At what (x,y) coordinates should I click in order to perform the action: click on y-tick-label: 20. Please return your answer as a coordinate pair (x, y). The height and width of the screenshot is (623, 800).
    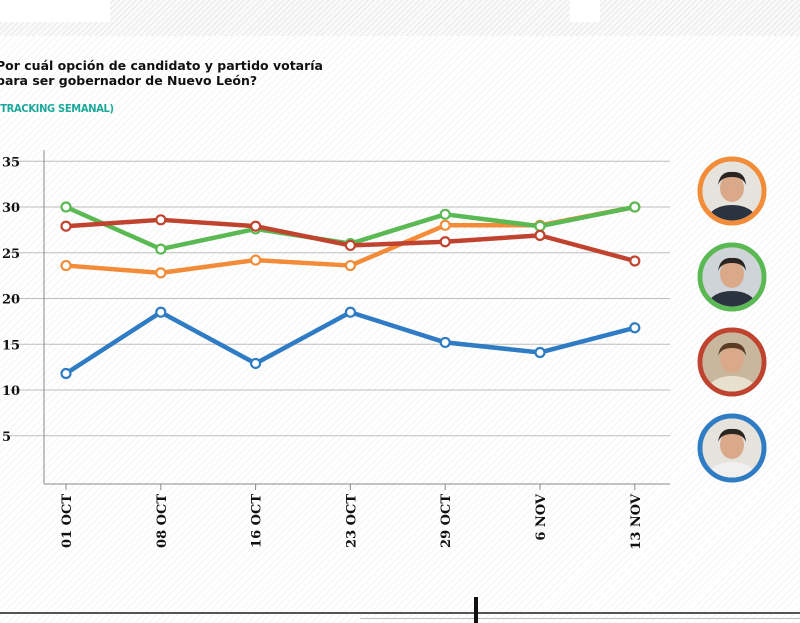
    Looking at the image, I should click on (11, 300).